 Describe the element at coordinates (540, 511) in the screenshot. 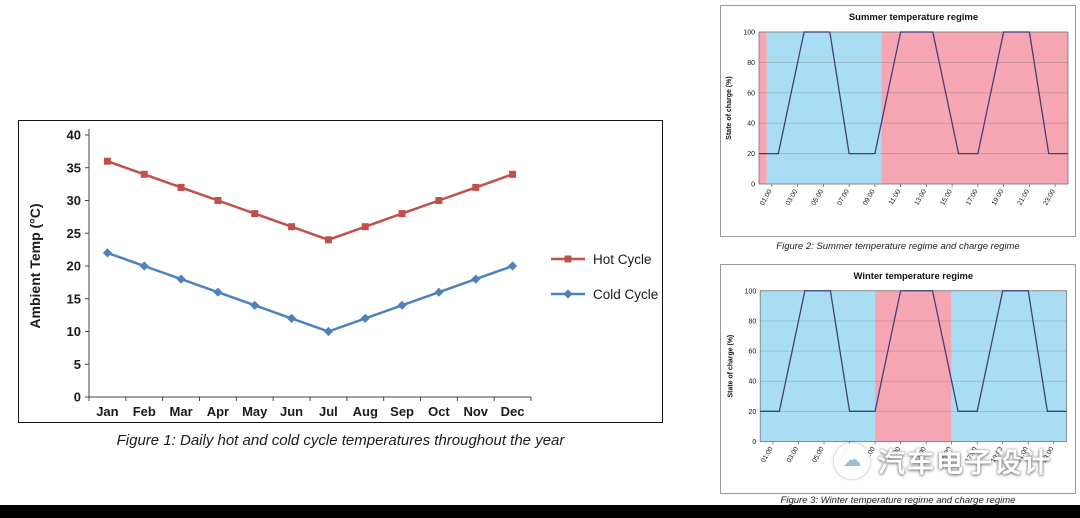

I see `bottom-black-bar` at that location.